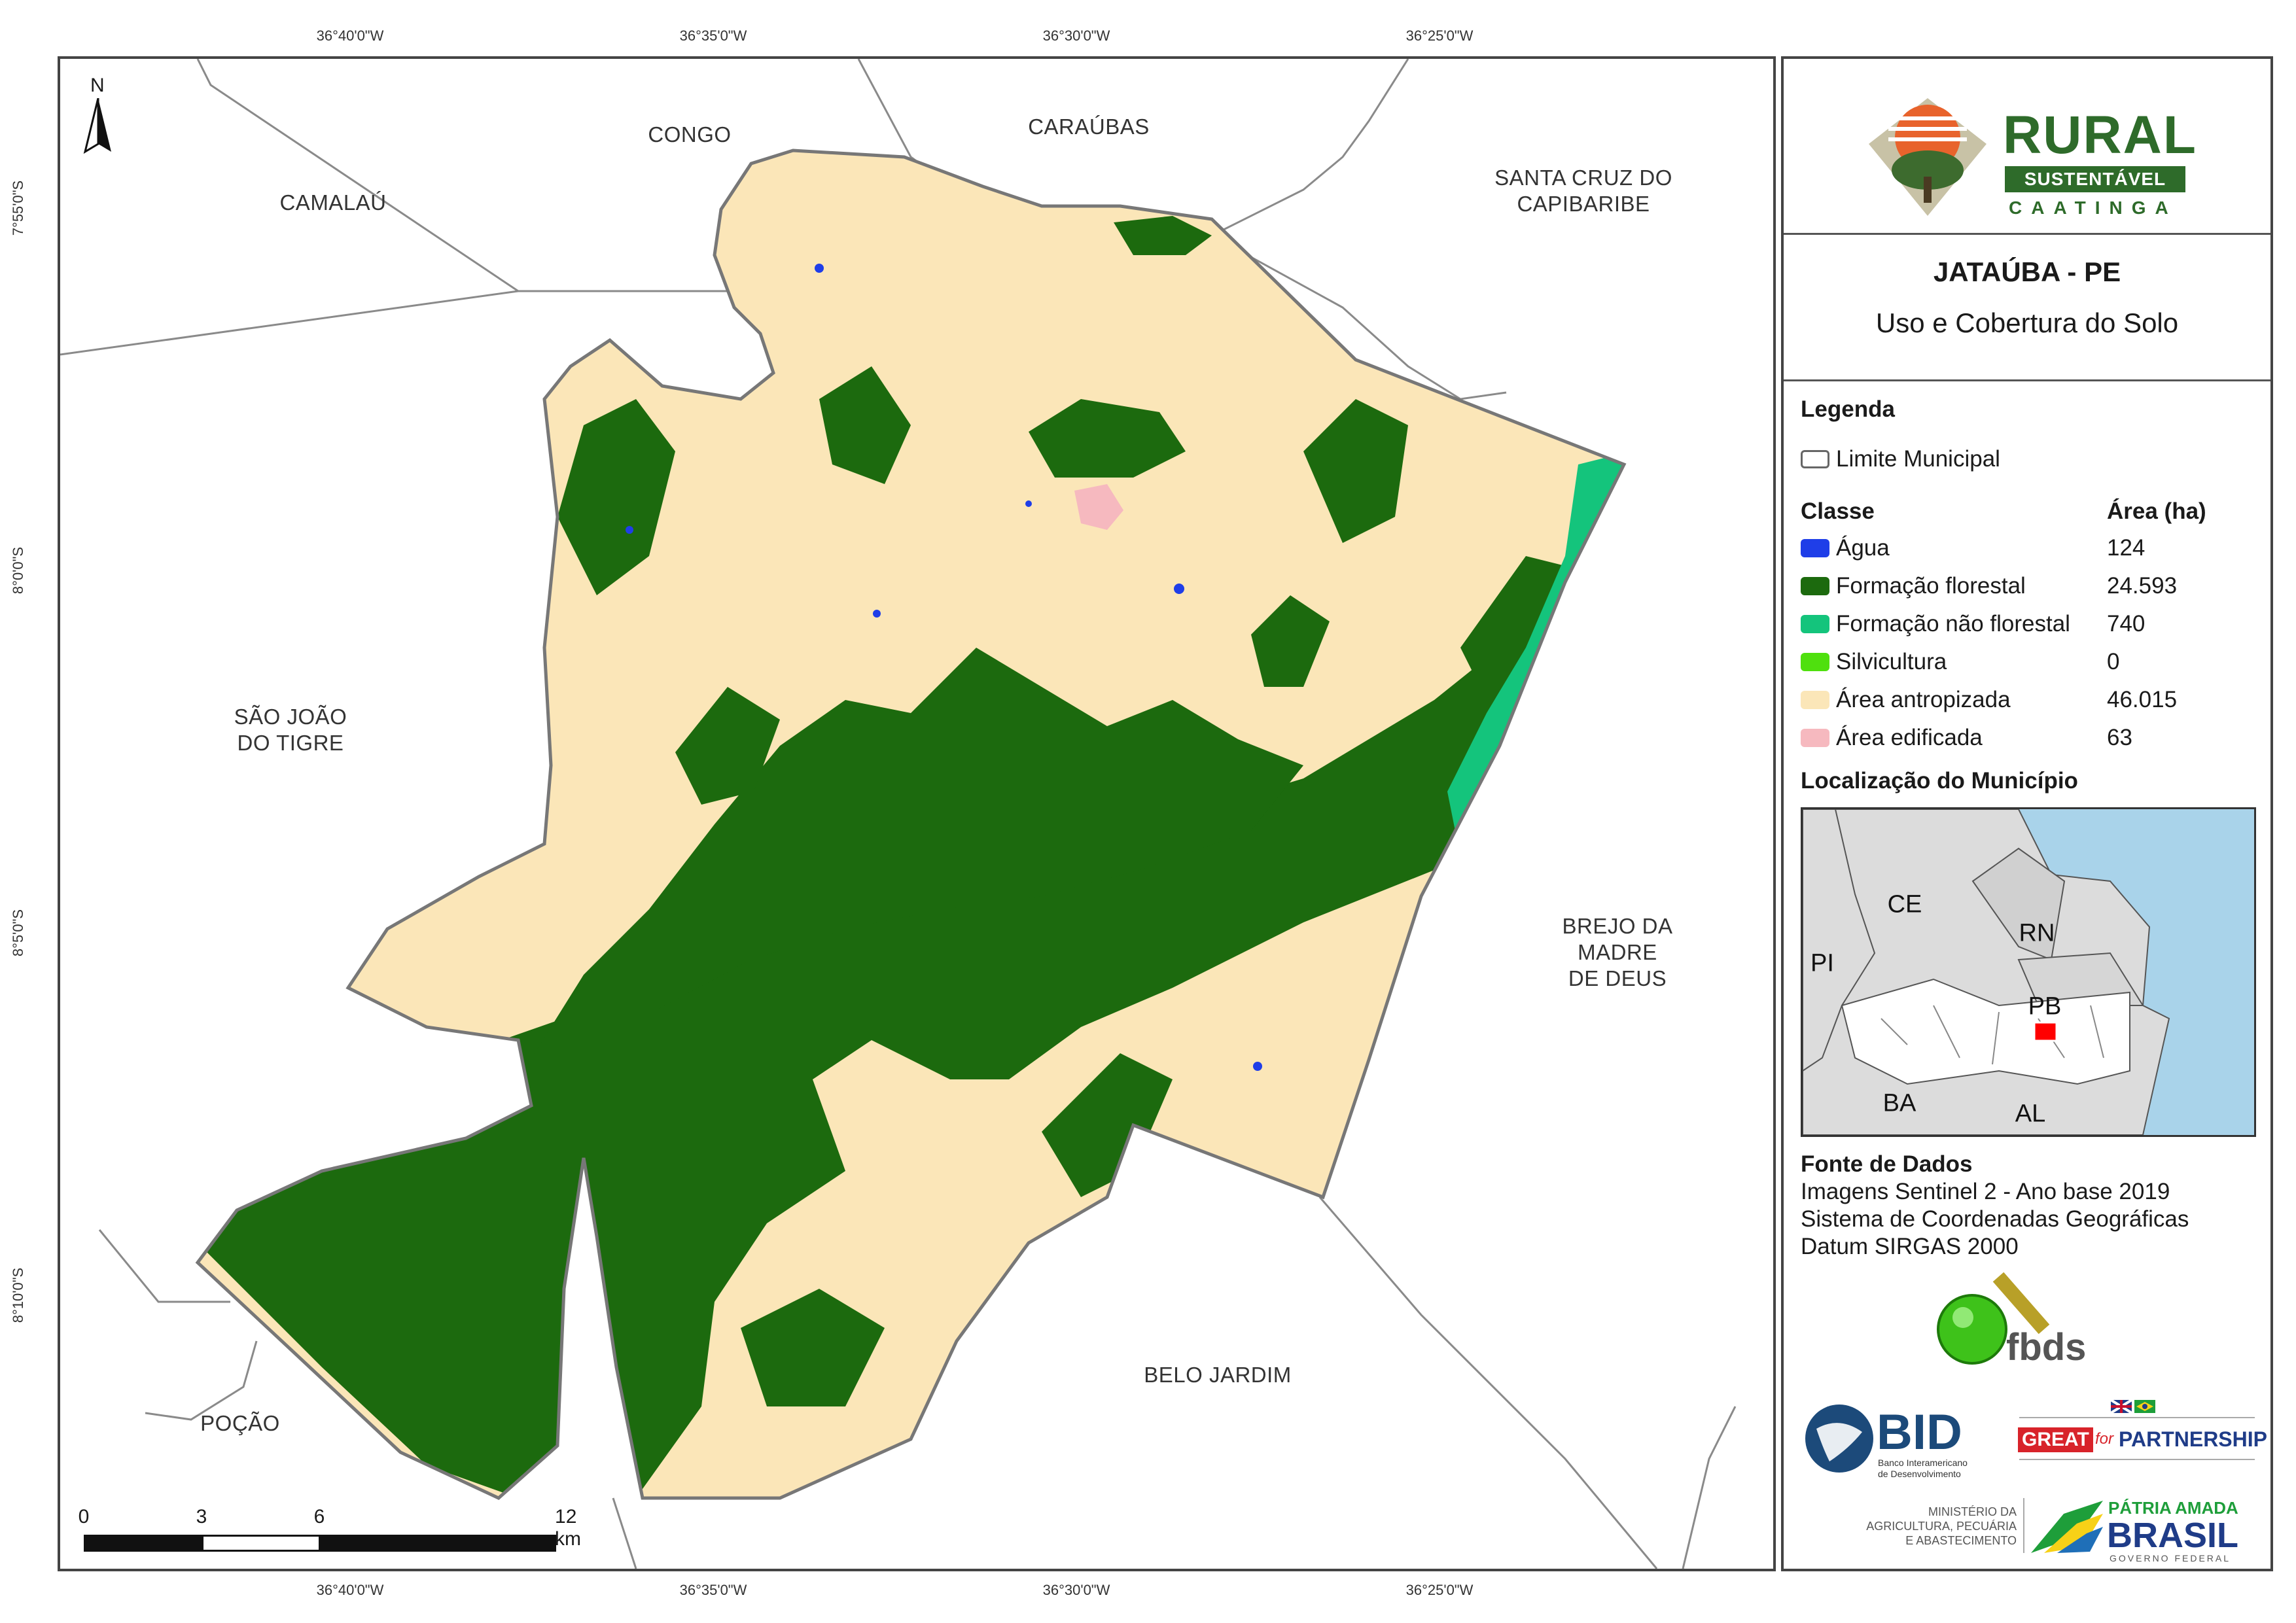 This screenshot has width=2296, height=1623. I want to click on inset-label-pi: PI, so click(1822, 963).